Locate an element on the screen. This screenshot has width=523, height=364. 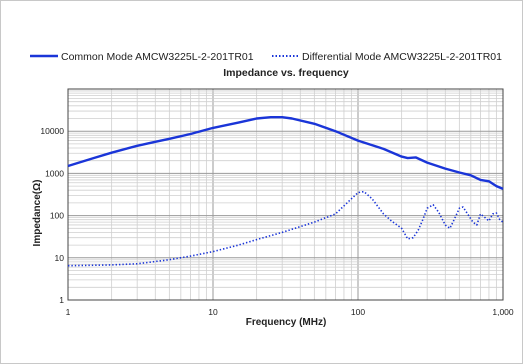
x-tick-label: 10 is located at coordinates (213, 312).